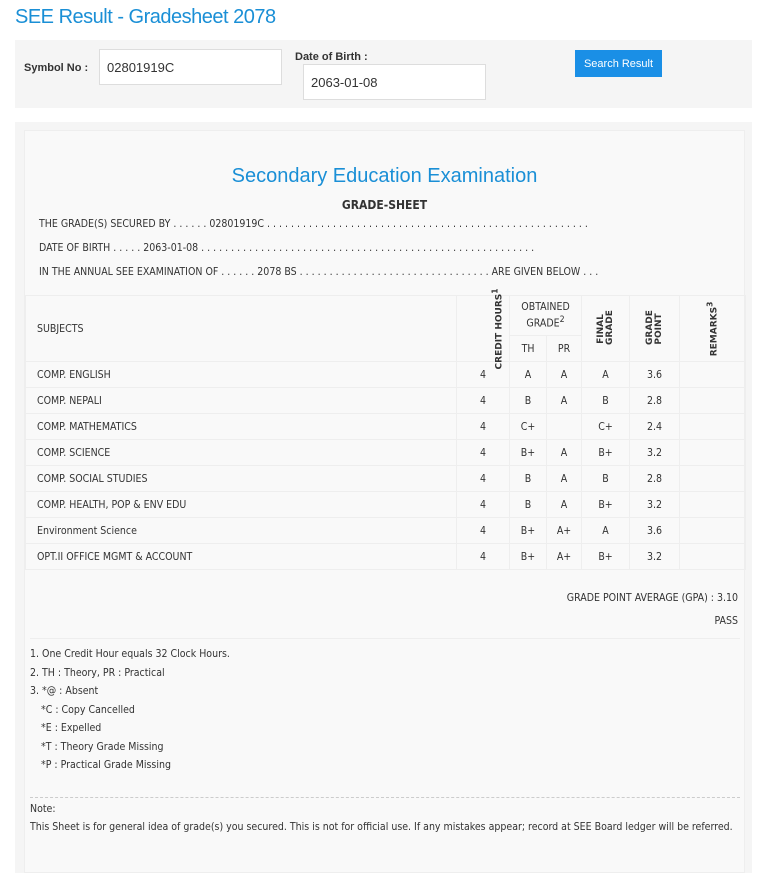 The image size is (762, 873). I want to click on table-row: COMP. MATHEMATICS 4 C+ C+ 2.4, so click(386, 426).